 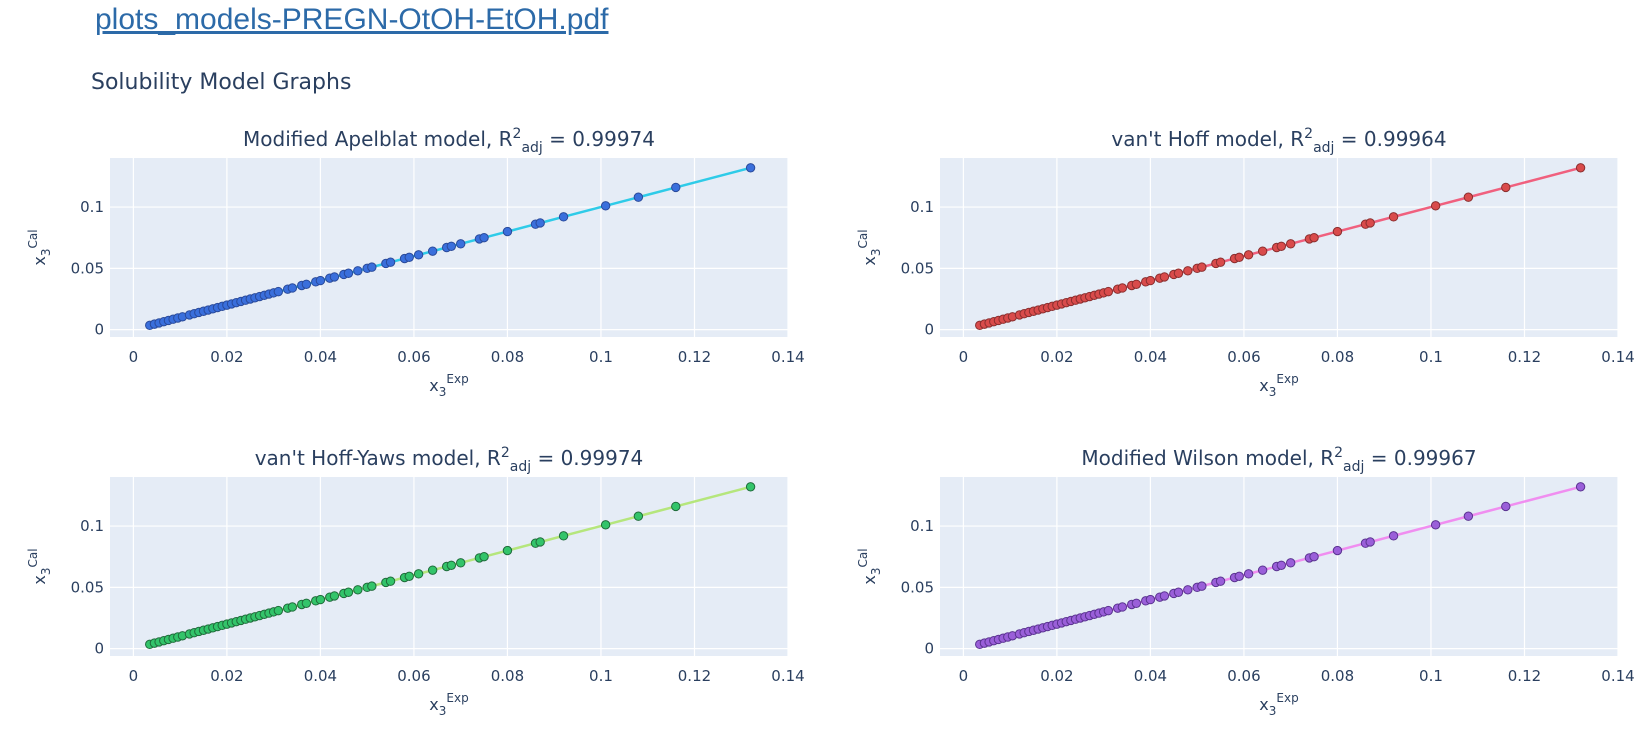 What do you see at coordinates (352, 19) in the screenshot?
I see `pdf-file-link: plots_models-PREGN-OtOH-EtOH.pdf` at bounding box center [352, 19].